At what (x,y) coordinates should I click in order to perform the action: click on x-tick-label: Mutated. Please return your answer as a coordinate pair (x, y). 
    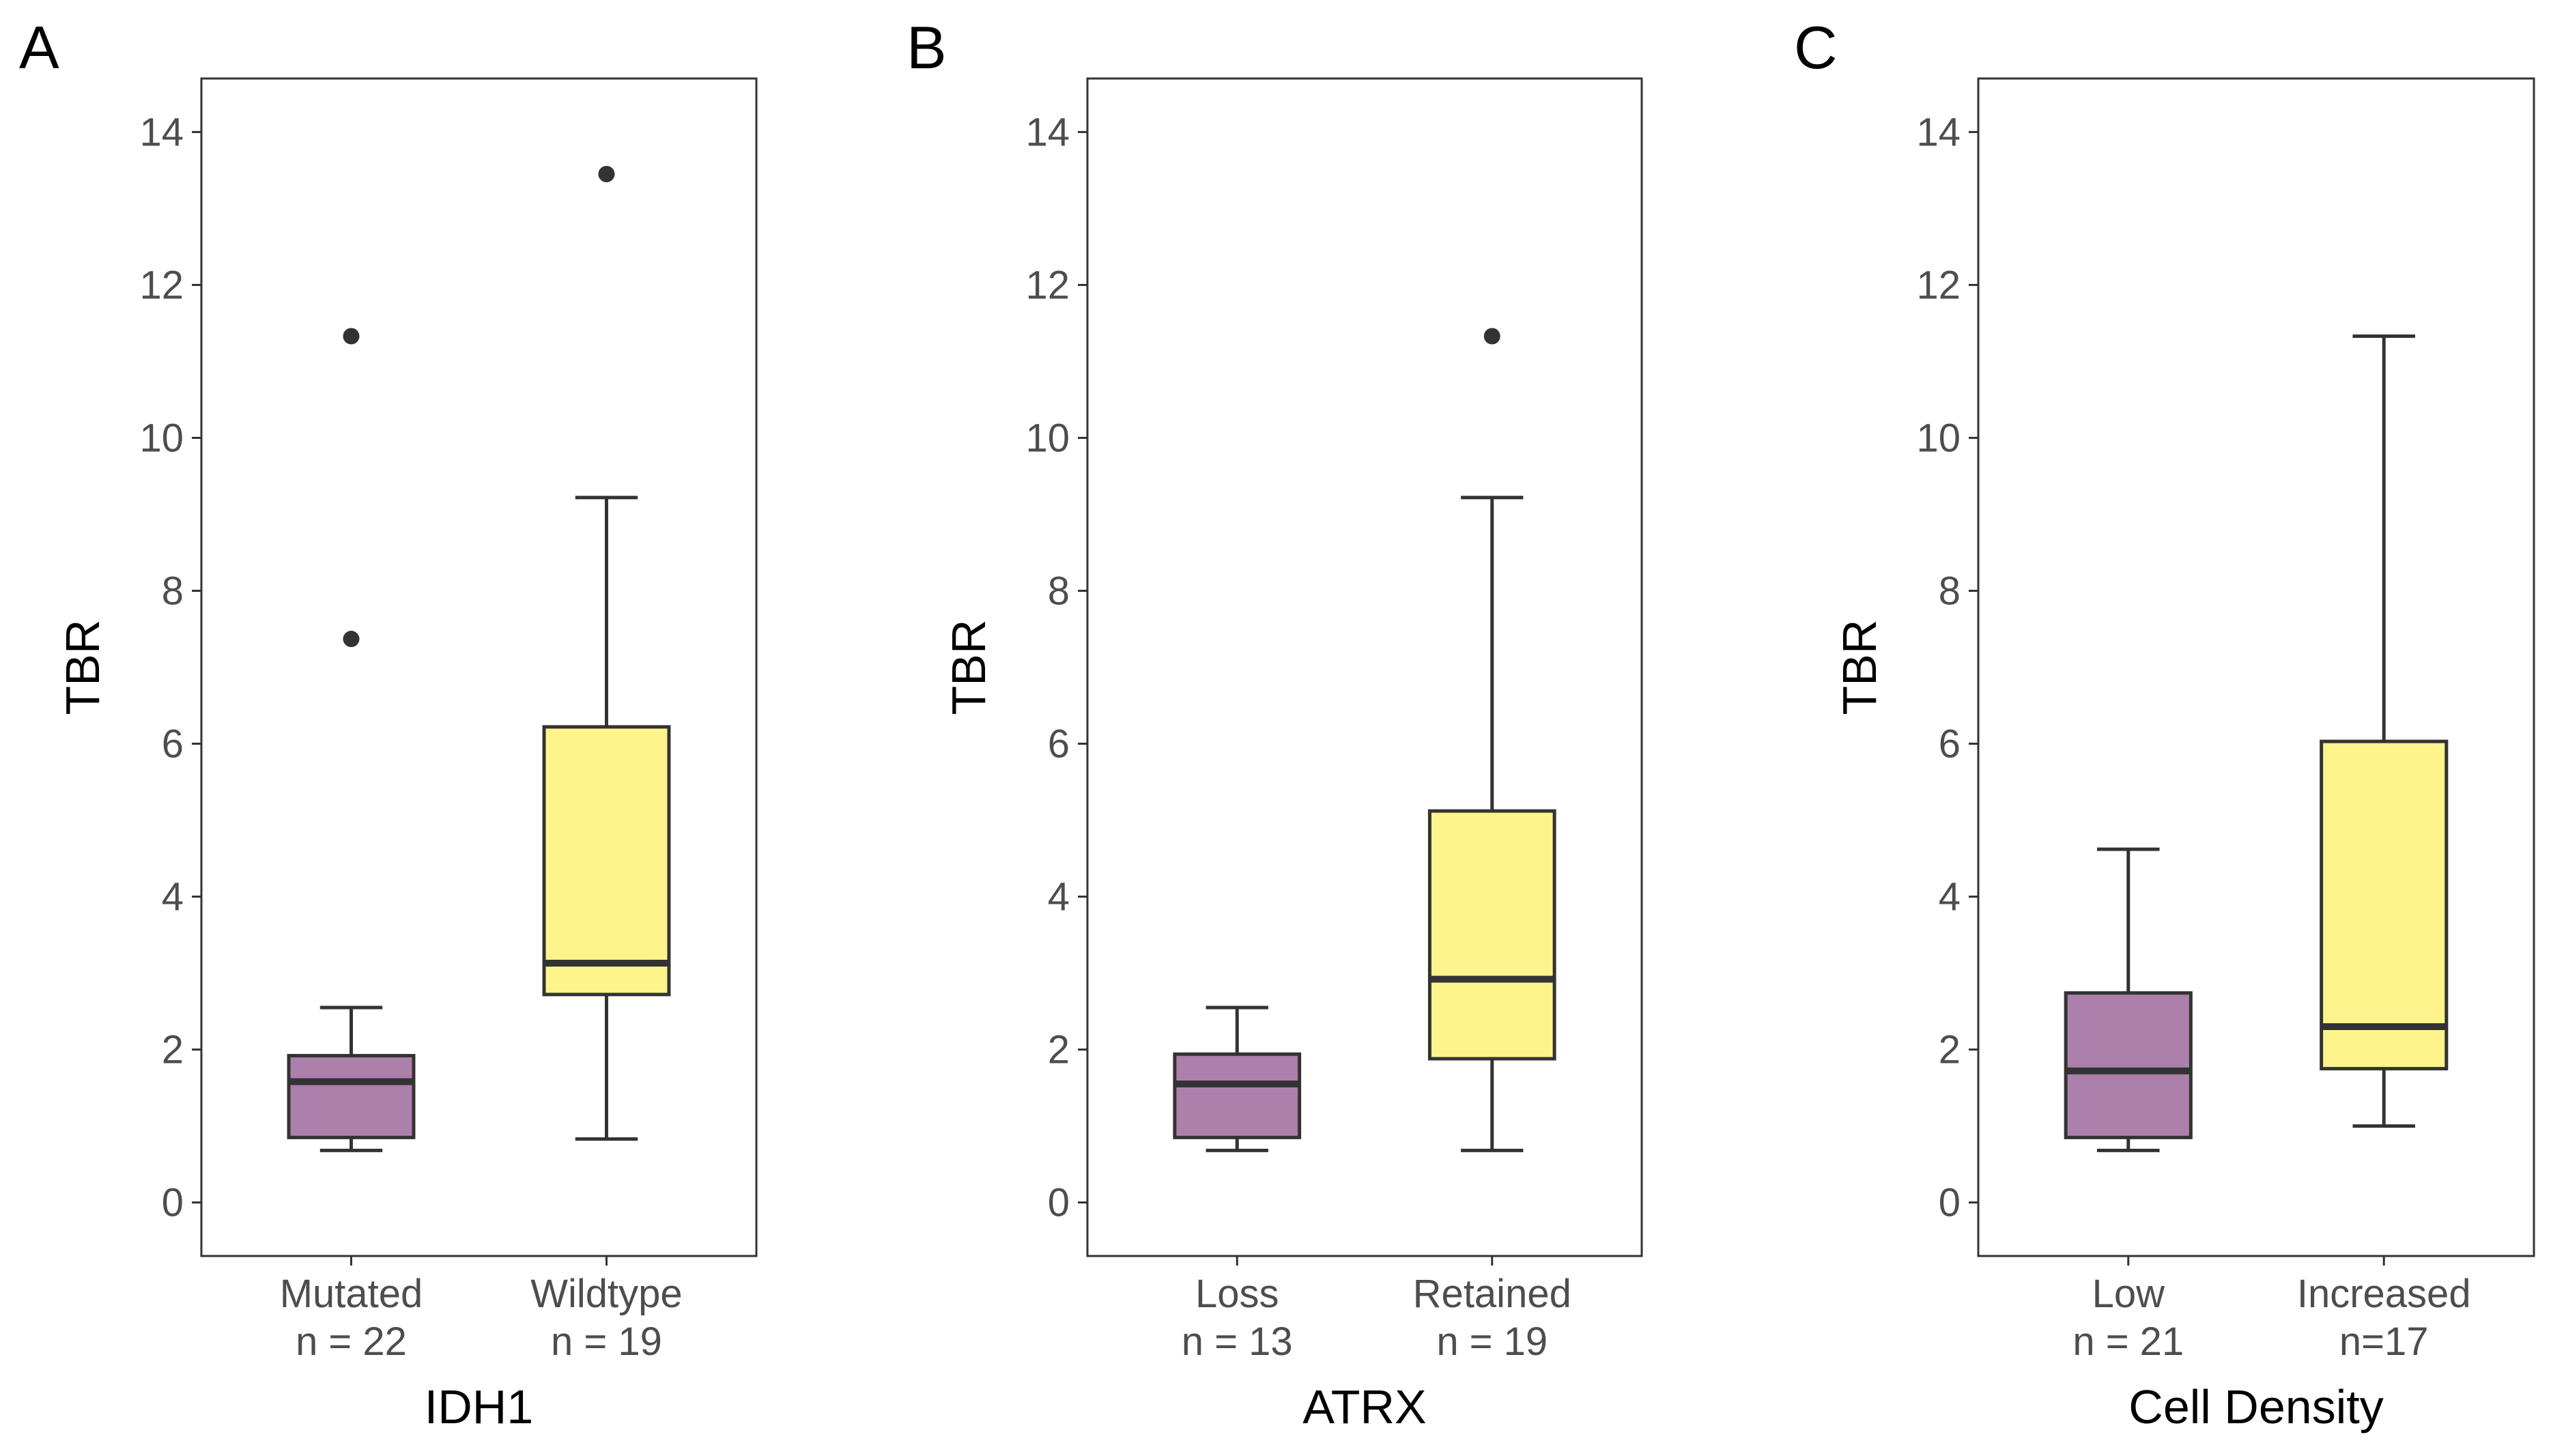
    Looking at the image, I should click on (352, 1294).